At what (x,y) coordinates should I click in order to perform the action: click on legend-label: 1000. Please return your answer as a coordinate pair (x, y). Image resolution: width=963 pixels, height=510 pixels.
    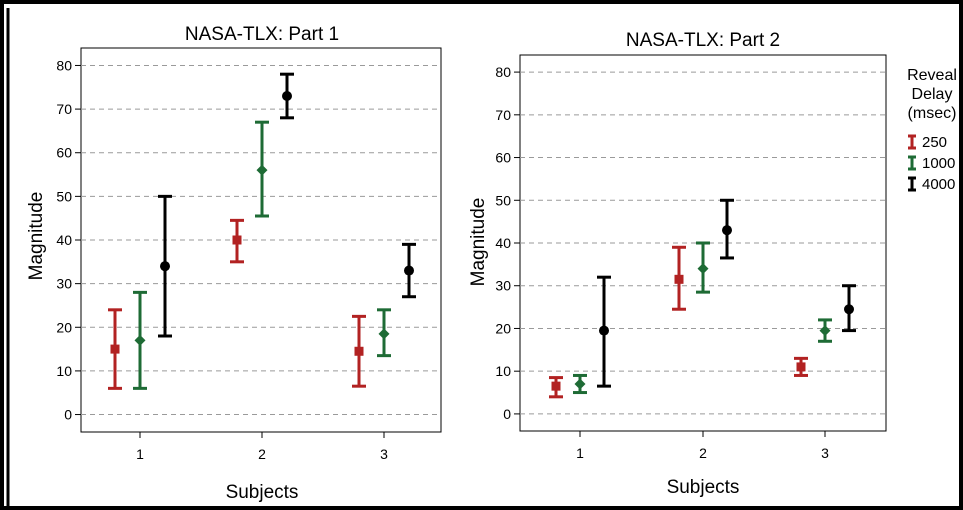
    Looking at the image, I should click on (938, 163).